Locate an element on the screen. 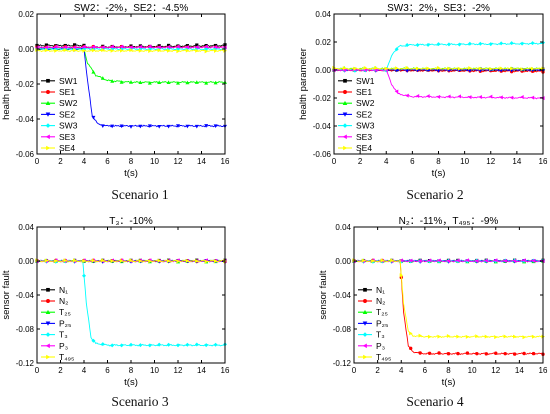 The width and height of the screenshot is (550, 414). legend-label: SW3 is located at coordinates (68, 126).